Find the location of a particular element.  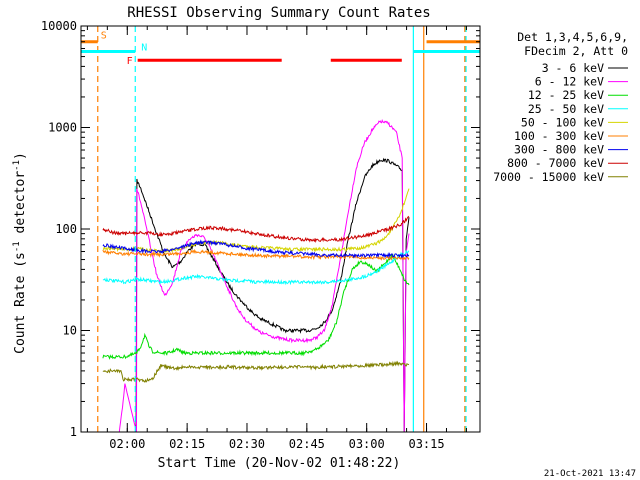

legend-header-line: Det 1,3,4,5,6,9, is located at coordinates (572, 37).